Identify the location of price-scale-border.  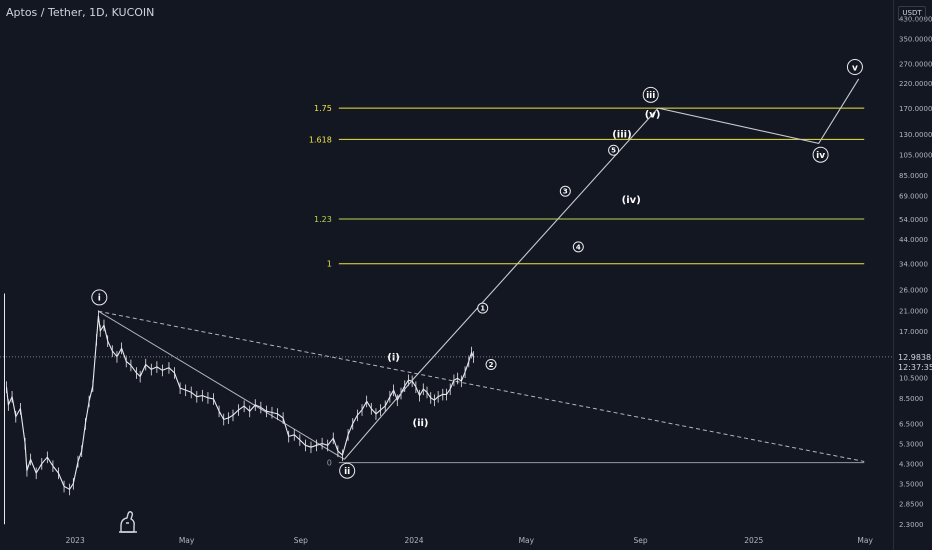
(893, 275).